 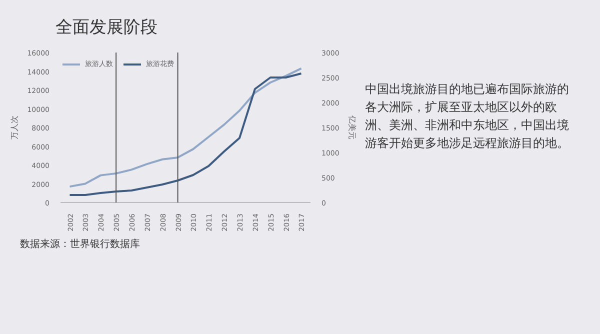 I want to click on chart-title: 全面发展阶段, so click(x=107, y=28).